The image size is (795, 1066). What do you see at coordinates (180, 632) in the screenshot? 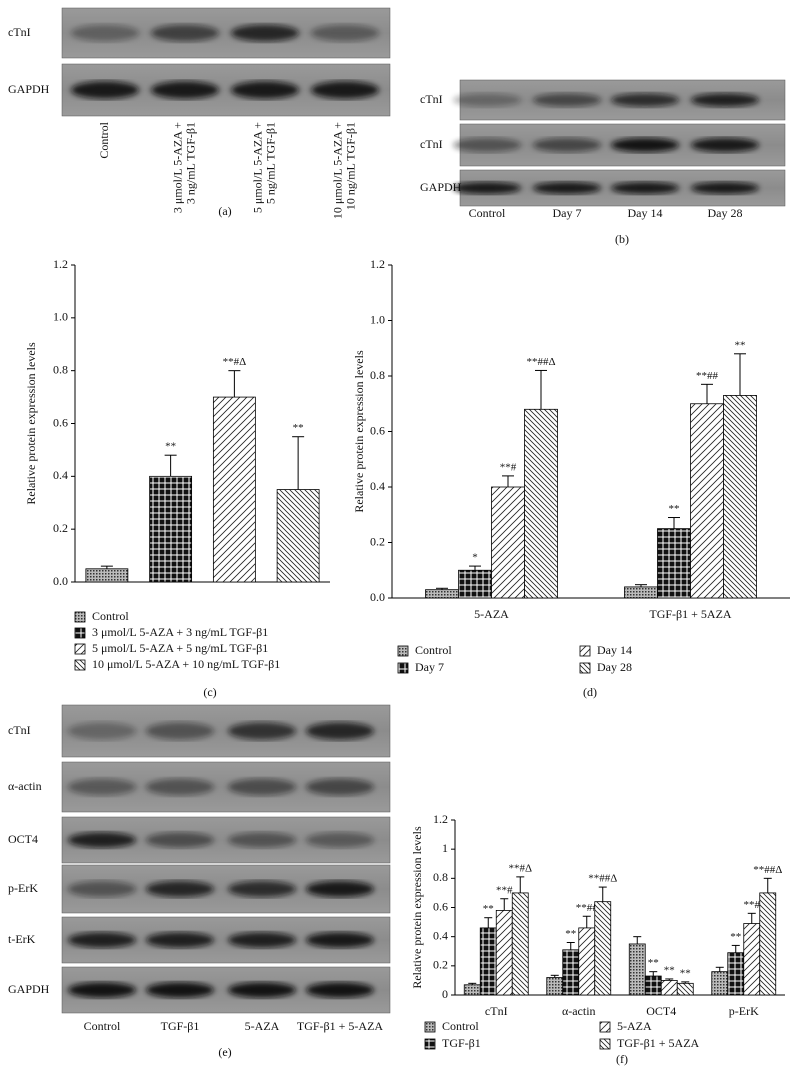
I see `legend-label: 3 μmol/L 5-AZA + 3 ng/mL TGF-β1` at bounding box center [180, 632].